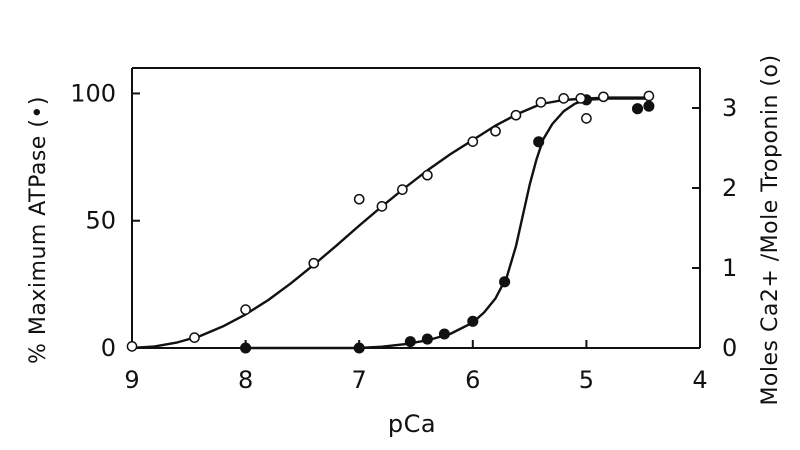  Describe the element at coordinates (729, 268) in the screenshot. I see `right-y-tick-label-1: 1` at that location.